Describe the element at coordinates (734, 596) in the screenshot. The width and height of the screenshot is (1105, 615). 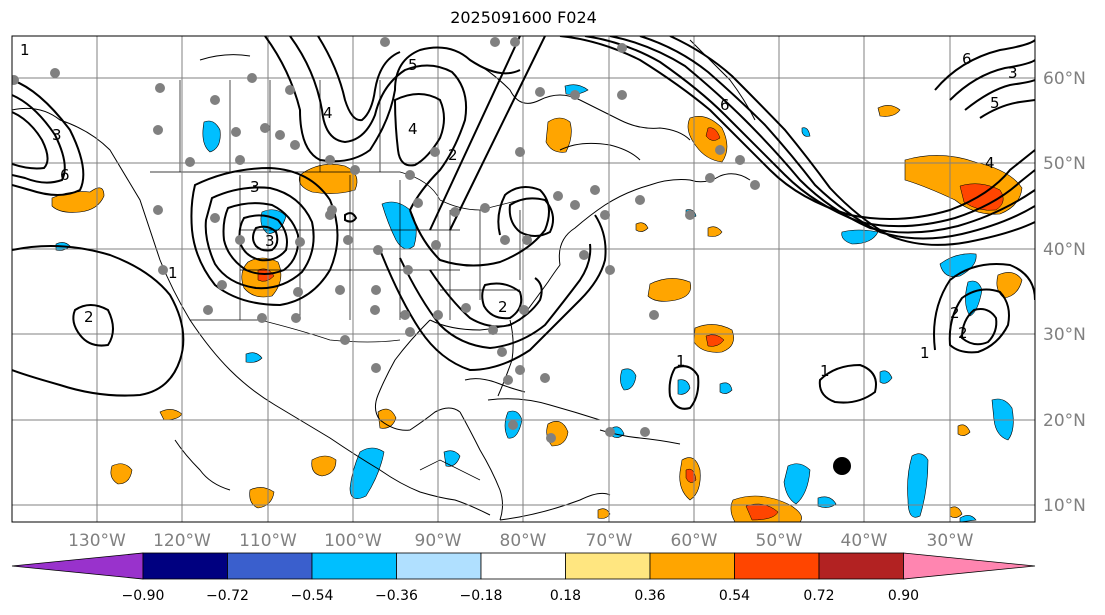
I see `colorbar-tick-label: 0.54` at that location.